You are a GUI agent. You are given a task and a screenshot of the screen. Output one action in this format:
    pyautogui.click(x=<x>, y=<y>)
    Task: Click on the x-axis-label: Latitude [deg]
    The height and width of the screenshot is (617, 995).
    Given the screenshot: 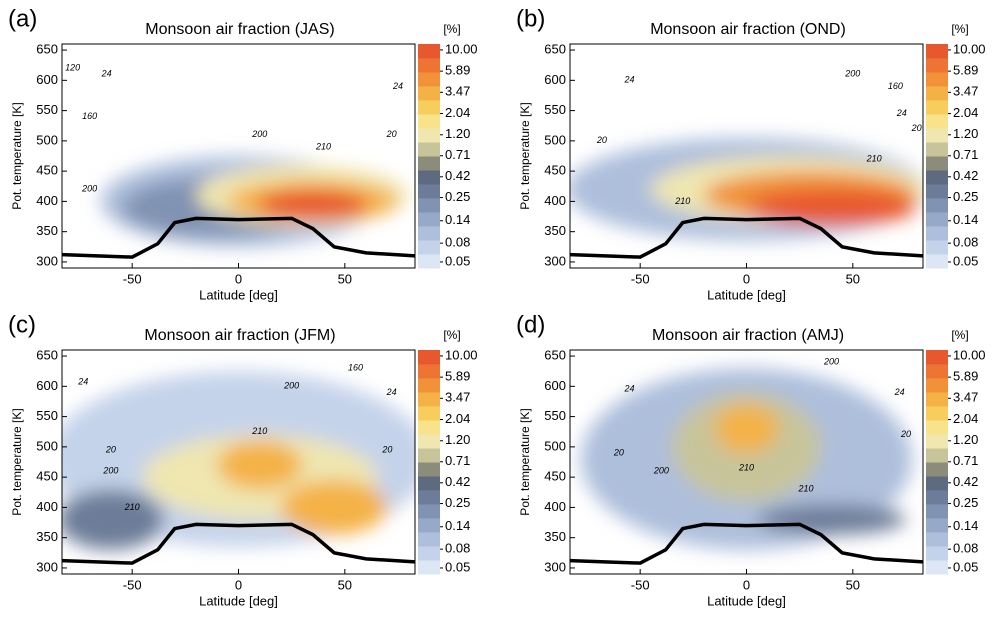 What is the action you would take?
    pyautogui.click(x=746, y=294)
    